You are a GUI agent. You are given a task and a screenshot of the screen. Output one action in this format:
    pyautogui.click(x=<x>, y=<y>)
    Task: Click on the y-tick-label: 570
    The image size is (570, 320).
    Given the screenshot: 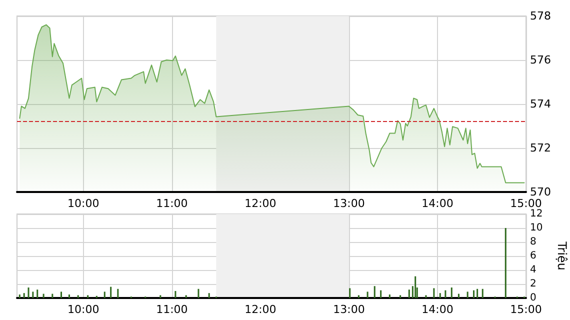 What is the action you would take?
    pyautogui.click(x=540, y=192)
    